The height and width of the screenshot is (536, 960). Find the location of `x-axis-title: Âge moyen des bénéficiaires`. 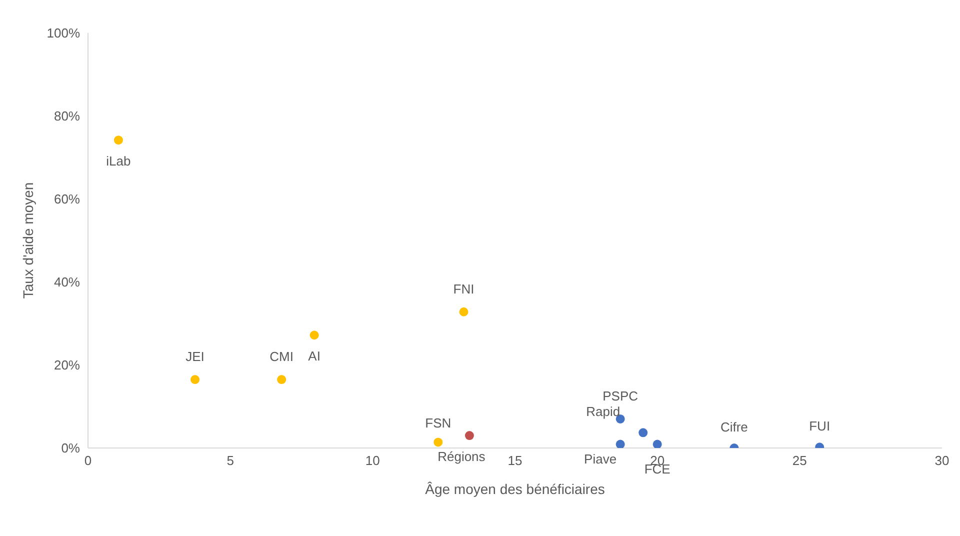

x-axis-title: Âge moyen des bénéficiaires is located at coordinates (515, 489).